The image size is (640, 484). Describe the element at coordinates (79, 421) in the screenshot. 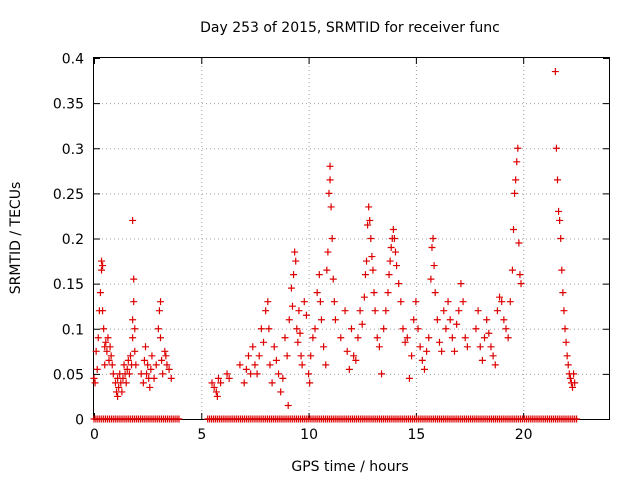

I see `y-tick-label: 0` at that location.